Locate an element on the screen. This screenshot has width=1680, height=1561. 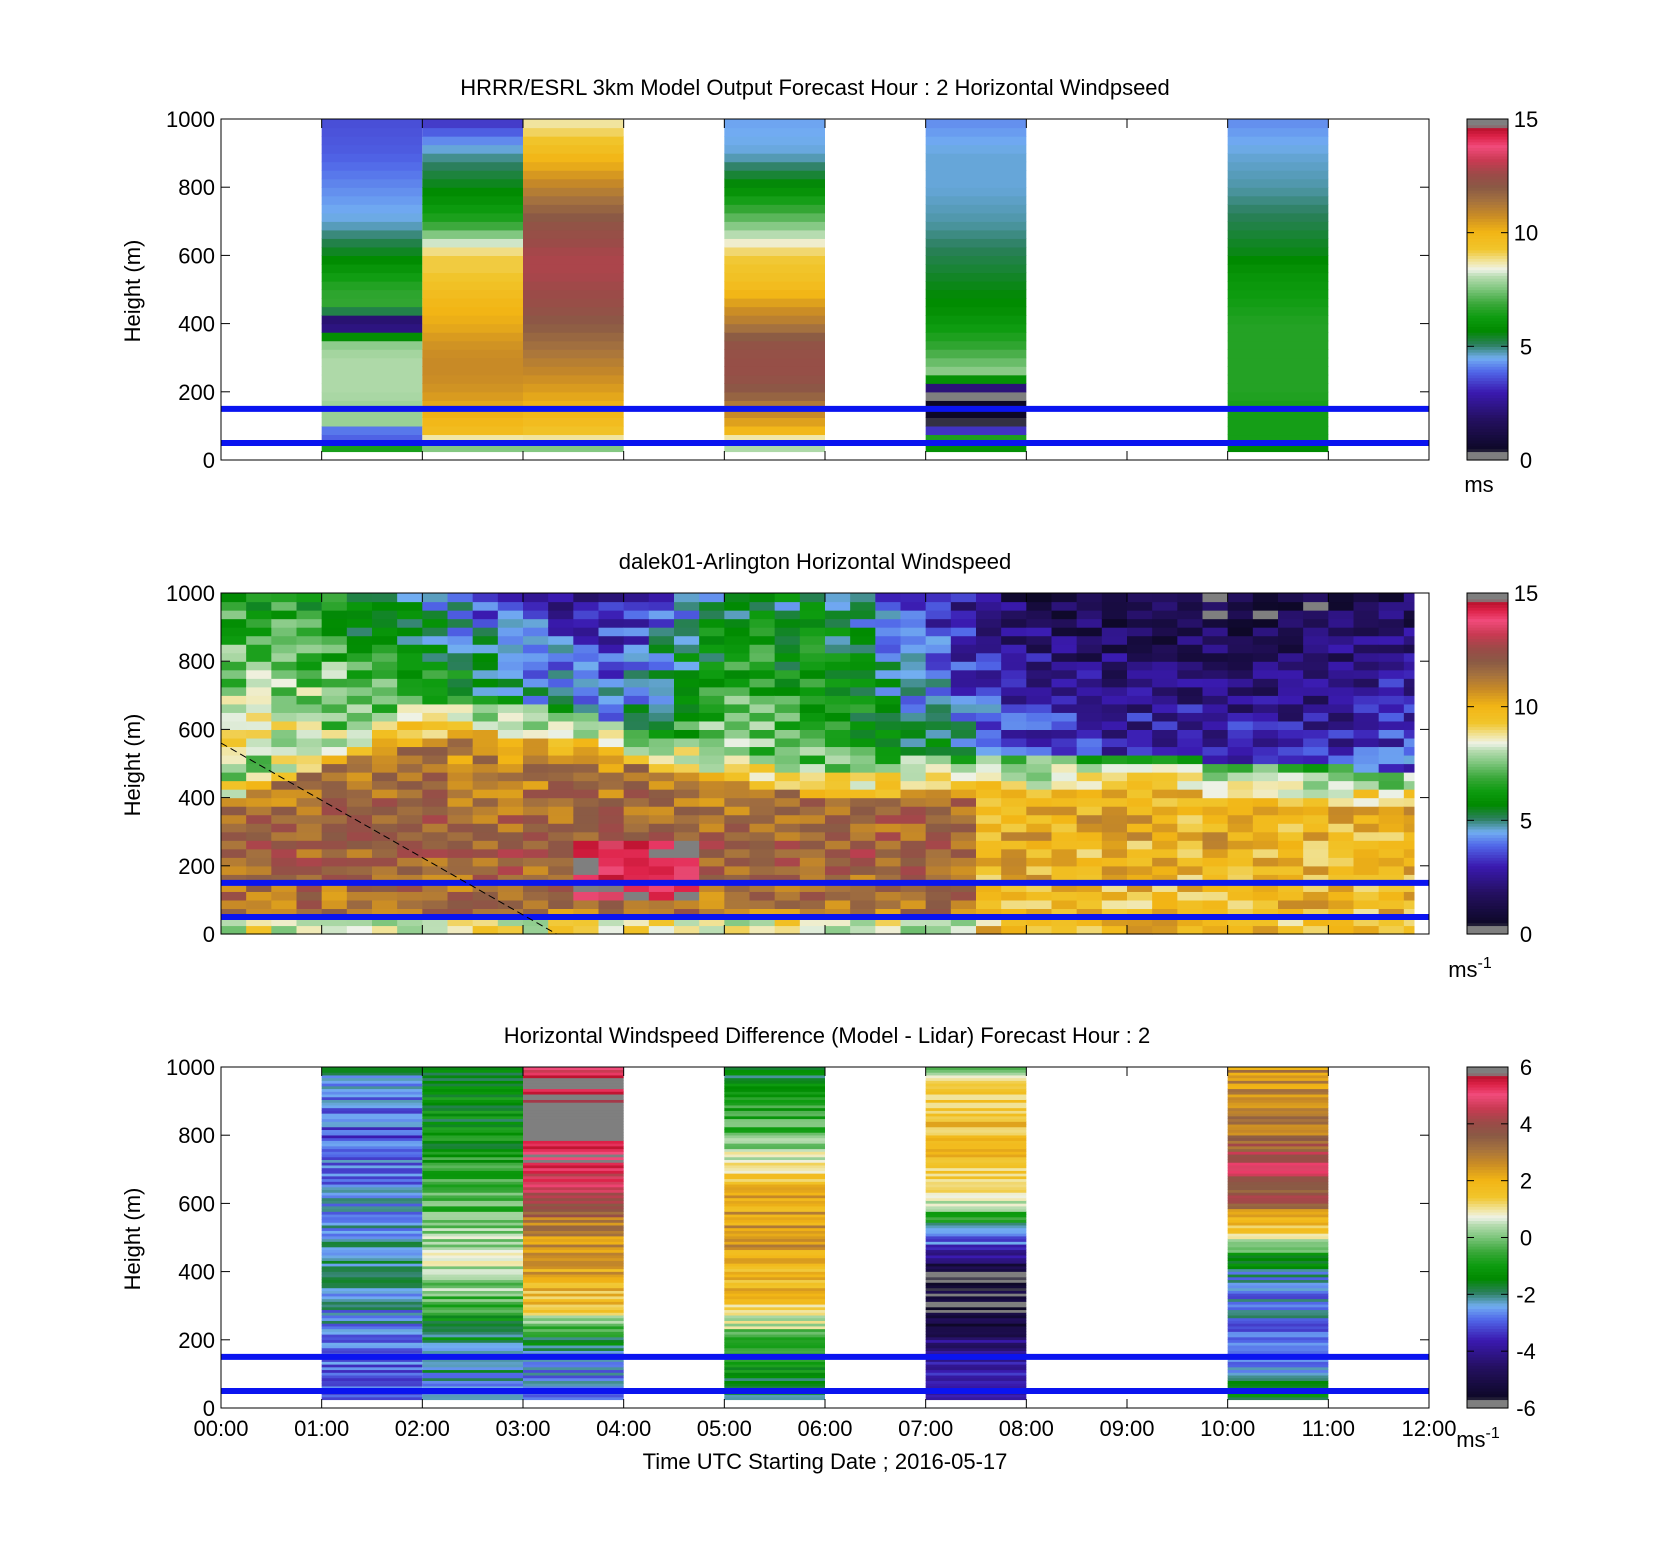
y-tick-label: 600 is located at coordinates (196, 255).